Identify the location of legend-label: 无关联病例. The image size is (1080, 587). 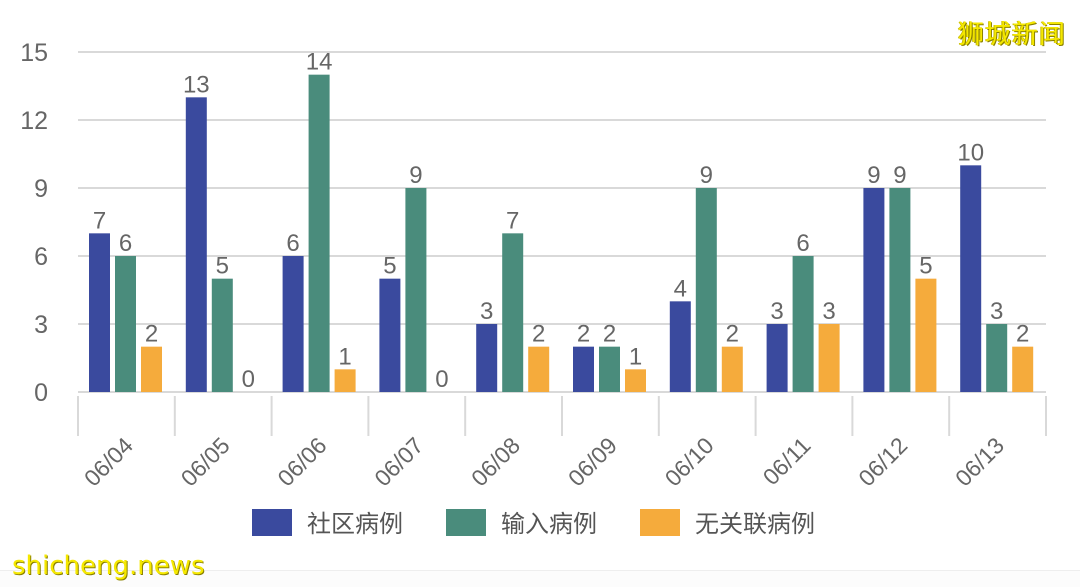
(755, 524).